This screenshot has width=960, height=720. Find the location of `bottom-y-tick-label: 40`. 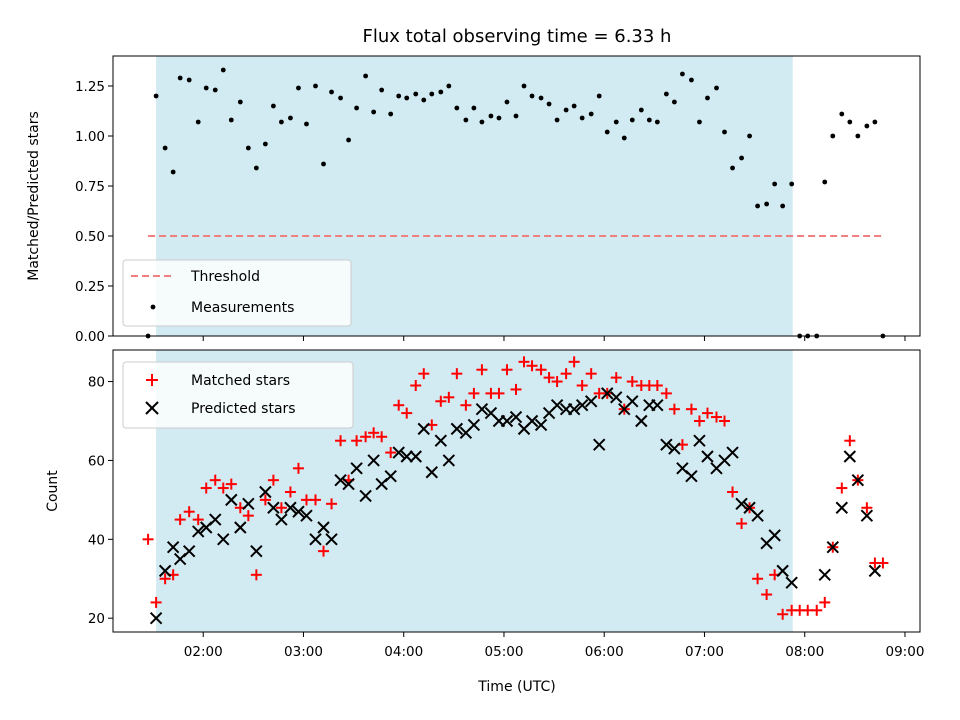

bottom-y-tick-label: 40 is located at coordinates (96, 540).